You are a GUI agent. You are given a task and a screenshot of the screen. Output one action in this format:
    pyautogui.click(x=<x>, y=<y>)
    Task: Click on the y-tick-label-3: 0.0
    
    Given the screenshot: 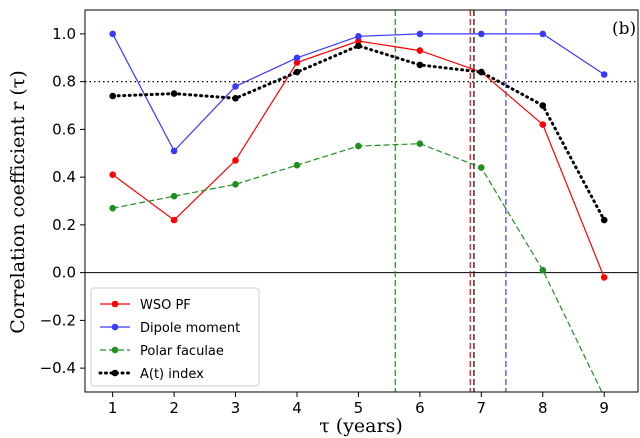 What is the action you would take?
    pyautogui.click(x=64, y=273)
    